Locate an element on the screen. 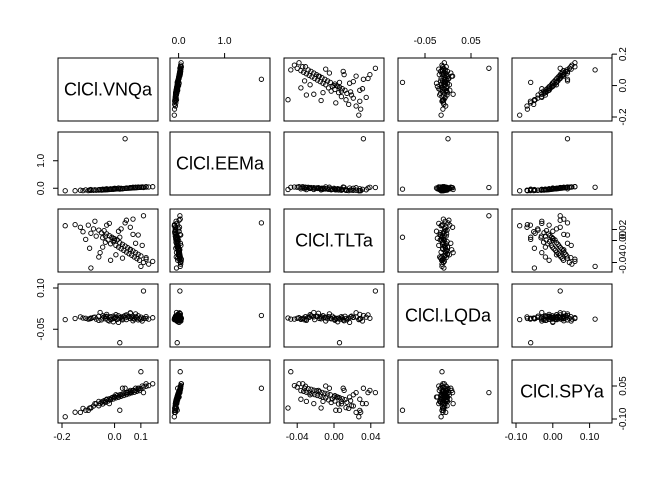 The height and width of the screenshot is (480, 672). variable-label-1: ClCl.VNQa is located at coordinates (108, 90).